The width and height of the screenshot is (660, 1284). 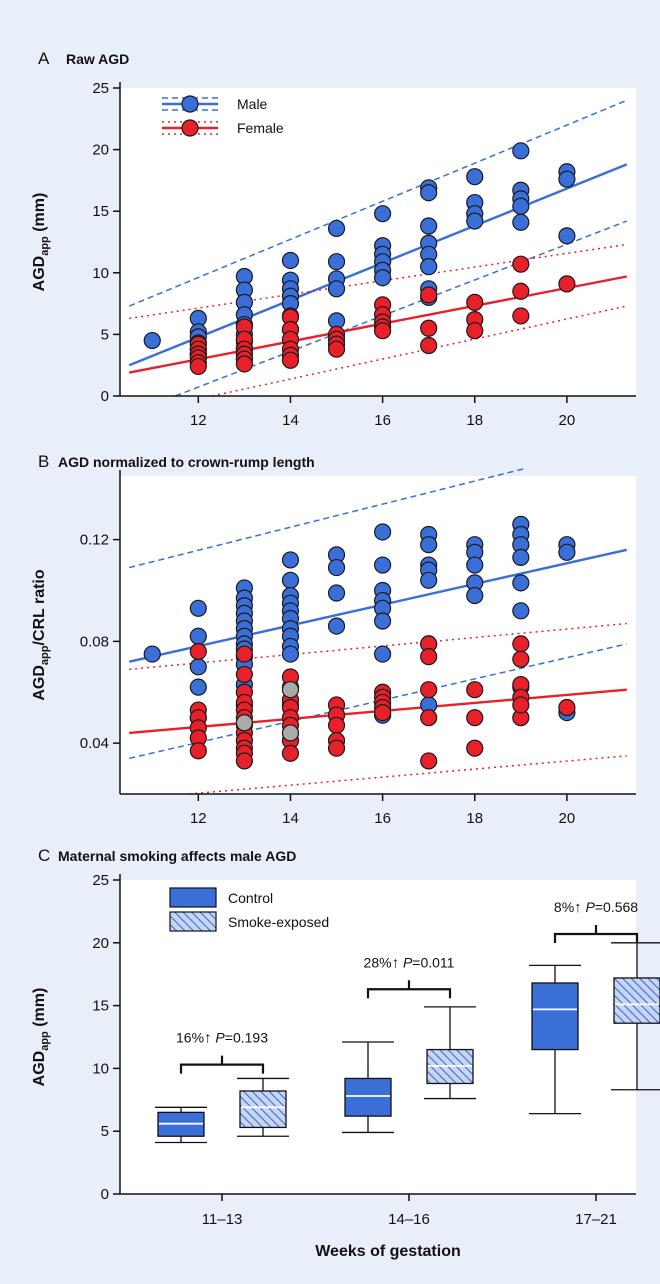 What do you see at coordinates (382, 420) in the screenshot?
I see `a-x-tick-label: 16` at bounding box center [382, 420].